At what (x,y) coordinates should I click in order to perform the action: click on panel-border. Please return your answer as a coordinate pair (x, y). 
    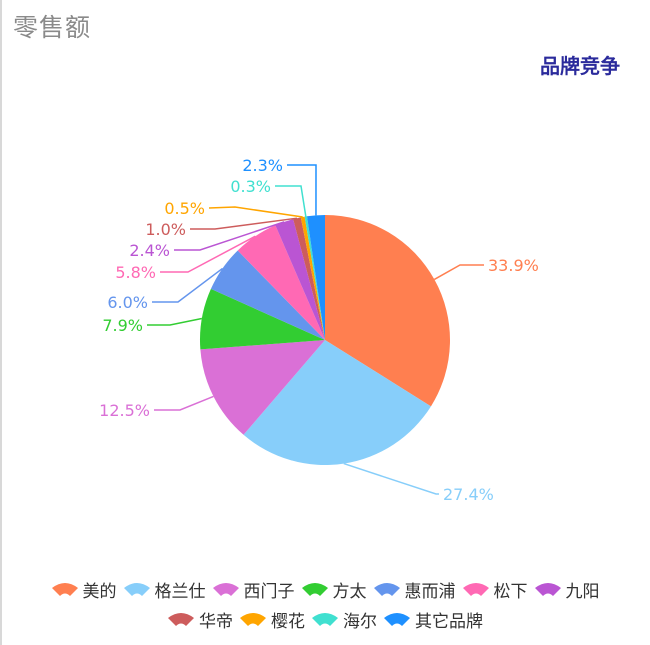
    Looking at the image, I should click on (1, 322).